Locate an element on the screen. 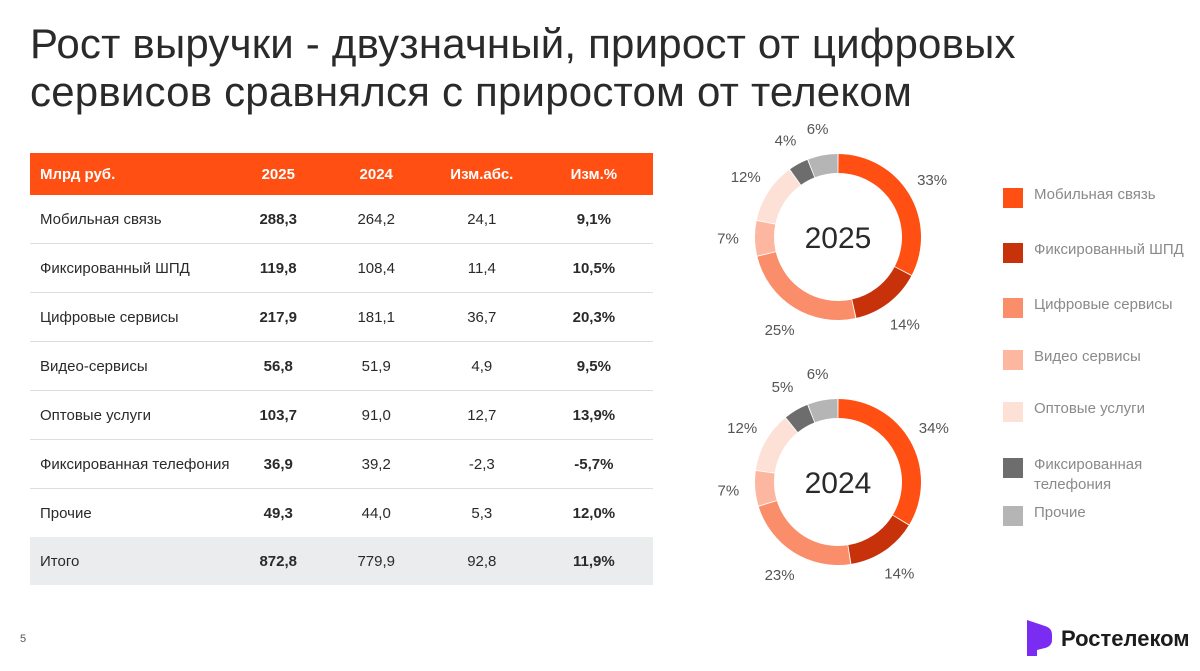 The height and width of the screenshot is (671, 1200). donut-2025-svg: 33% 14% 25% 7% 12% 4% 6% 2025 is located at coordinates (832, 230).